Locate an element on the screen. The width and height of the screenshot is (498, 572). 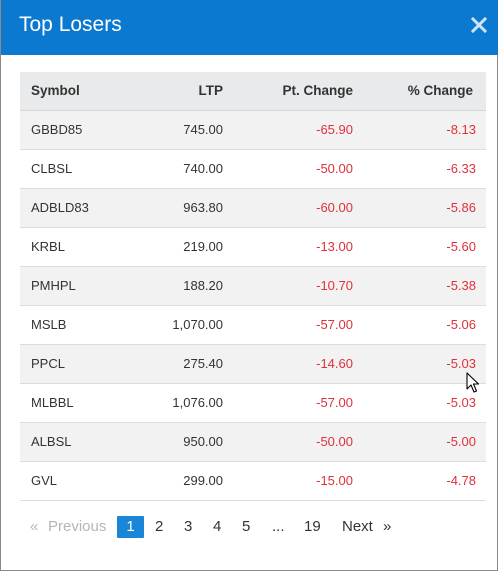
ltp-cell: 1,076.00 is located at coordinates (197, 402).